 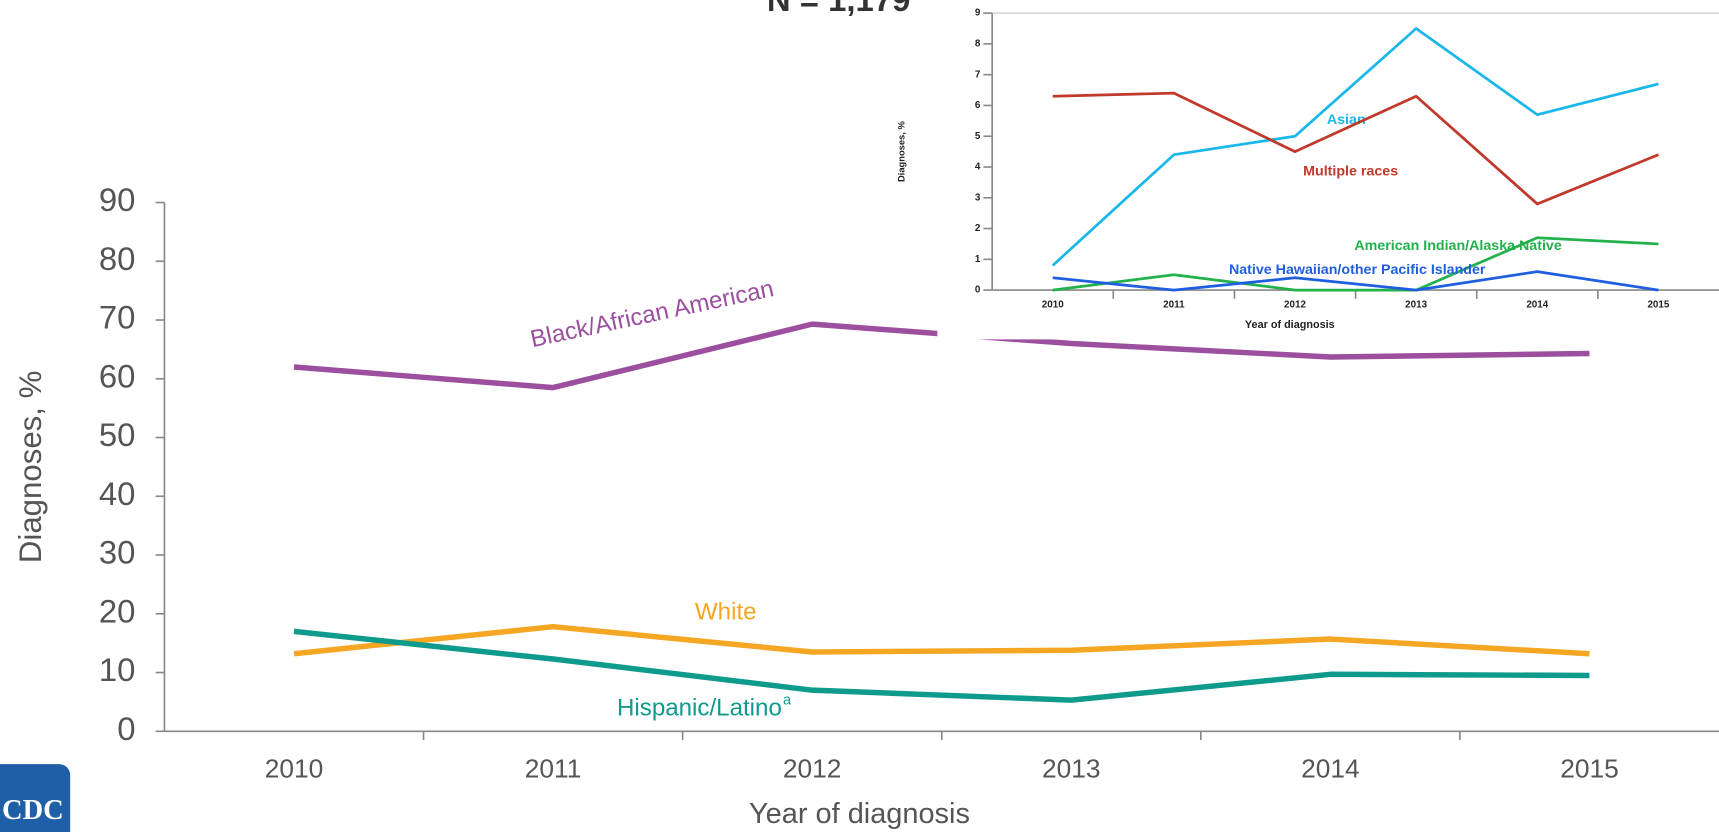 What do you see at coordinates (978, 167) in the screenshot?
I see `y-tick-label: 4` at bounding box center [978, 167].